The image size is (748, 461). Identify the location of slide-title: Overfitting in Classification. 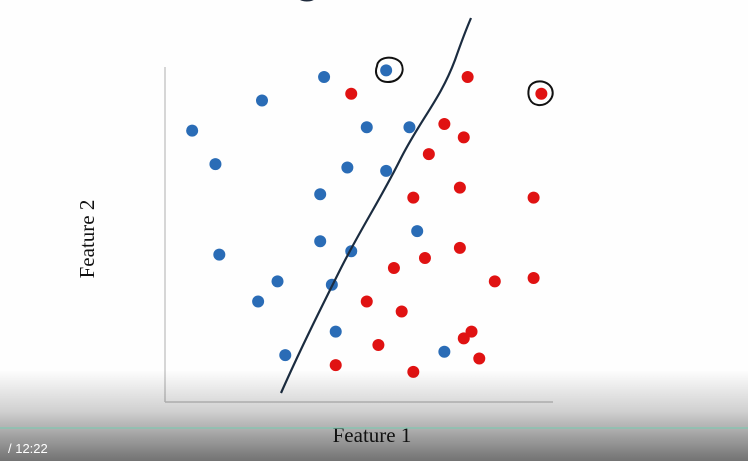
(388, 1).